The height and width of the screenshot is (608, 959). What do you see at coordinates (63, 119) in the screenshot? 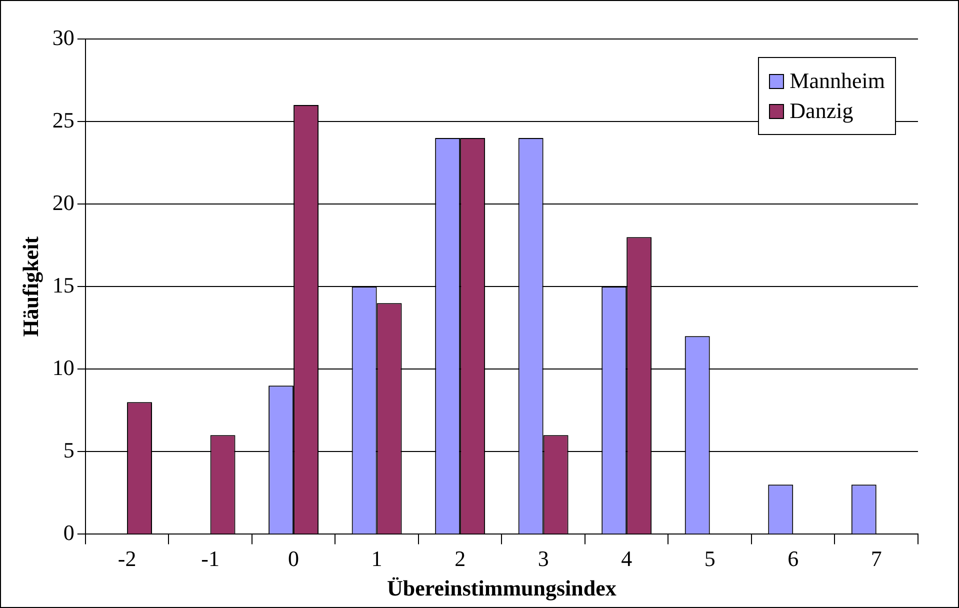
I see `y-tick-label: 25` at bounding box center [63, 119].